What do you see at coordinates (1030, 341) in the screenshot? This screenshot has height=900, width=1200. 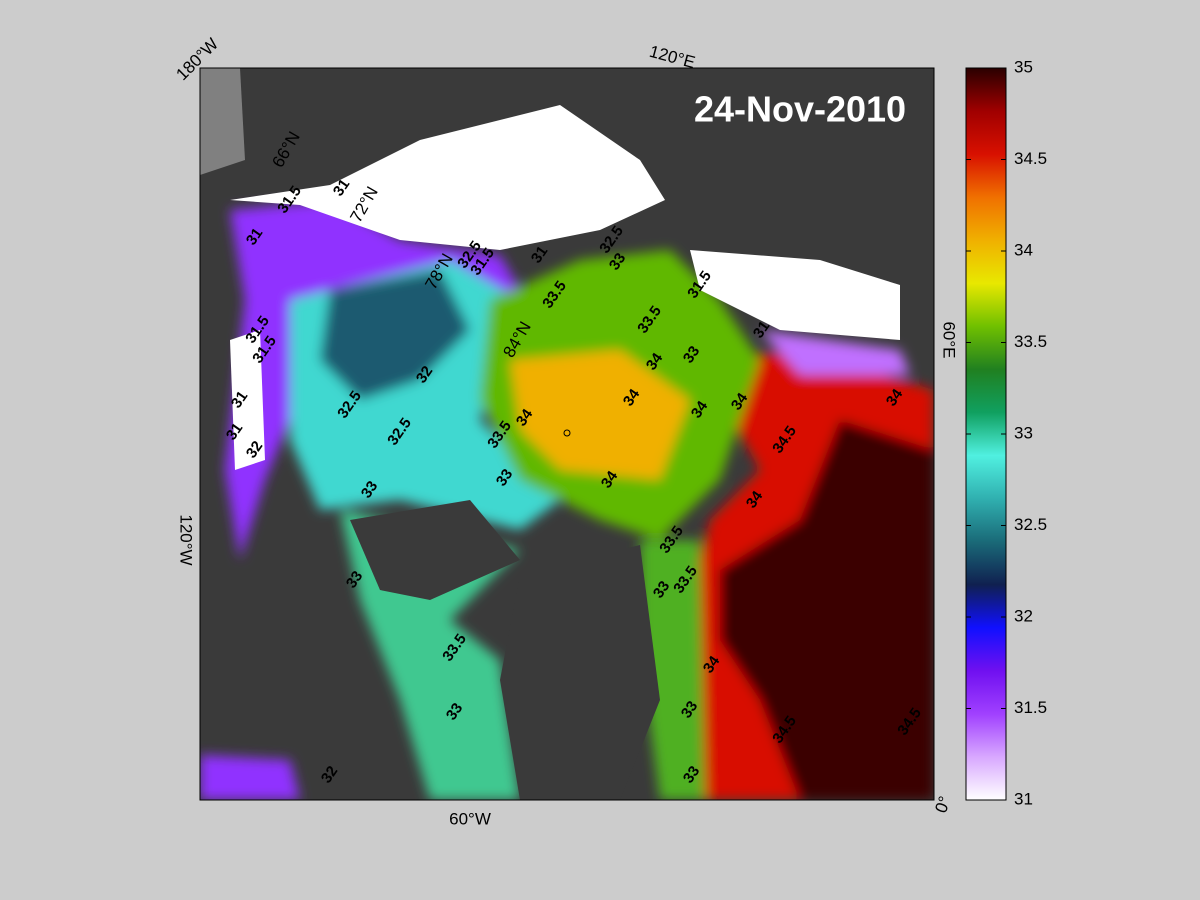 I see `colorbar-tick-label: 33.5` at bounding box center [1030, 341].